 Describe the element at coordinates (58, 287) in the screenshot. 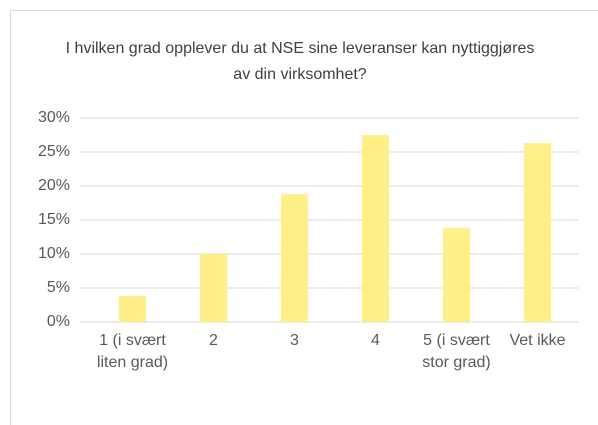

I see `y-tick-label: 5%` at that location.